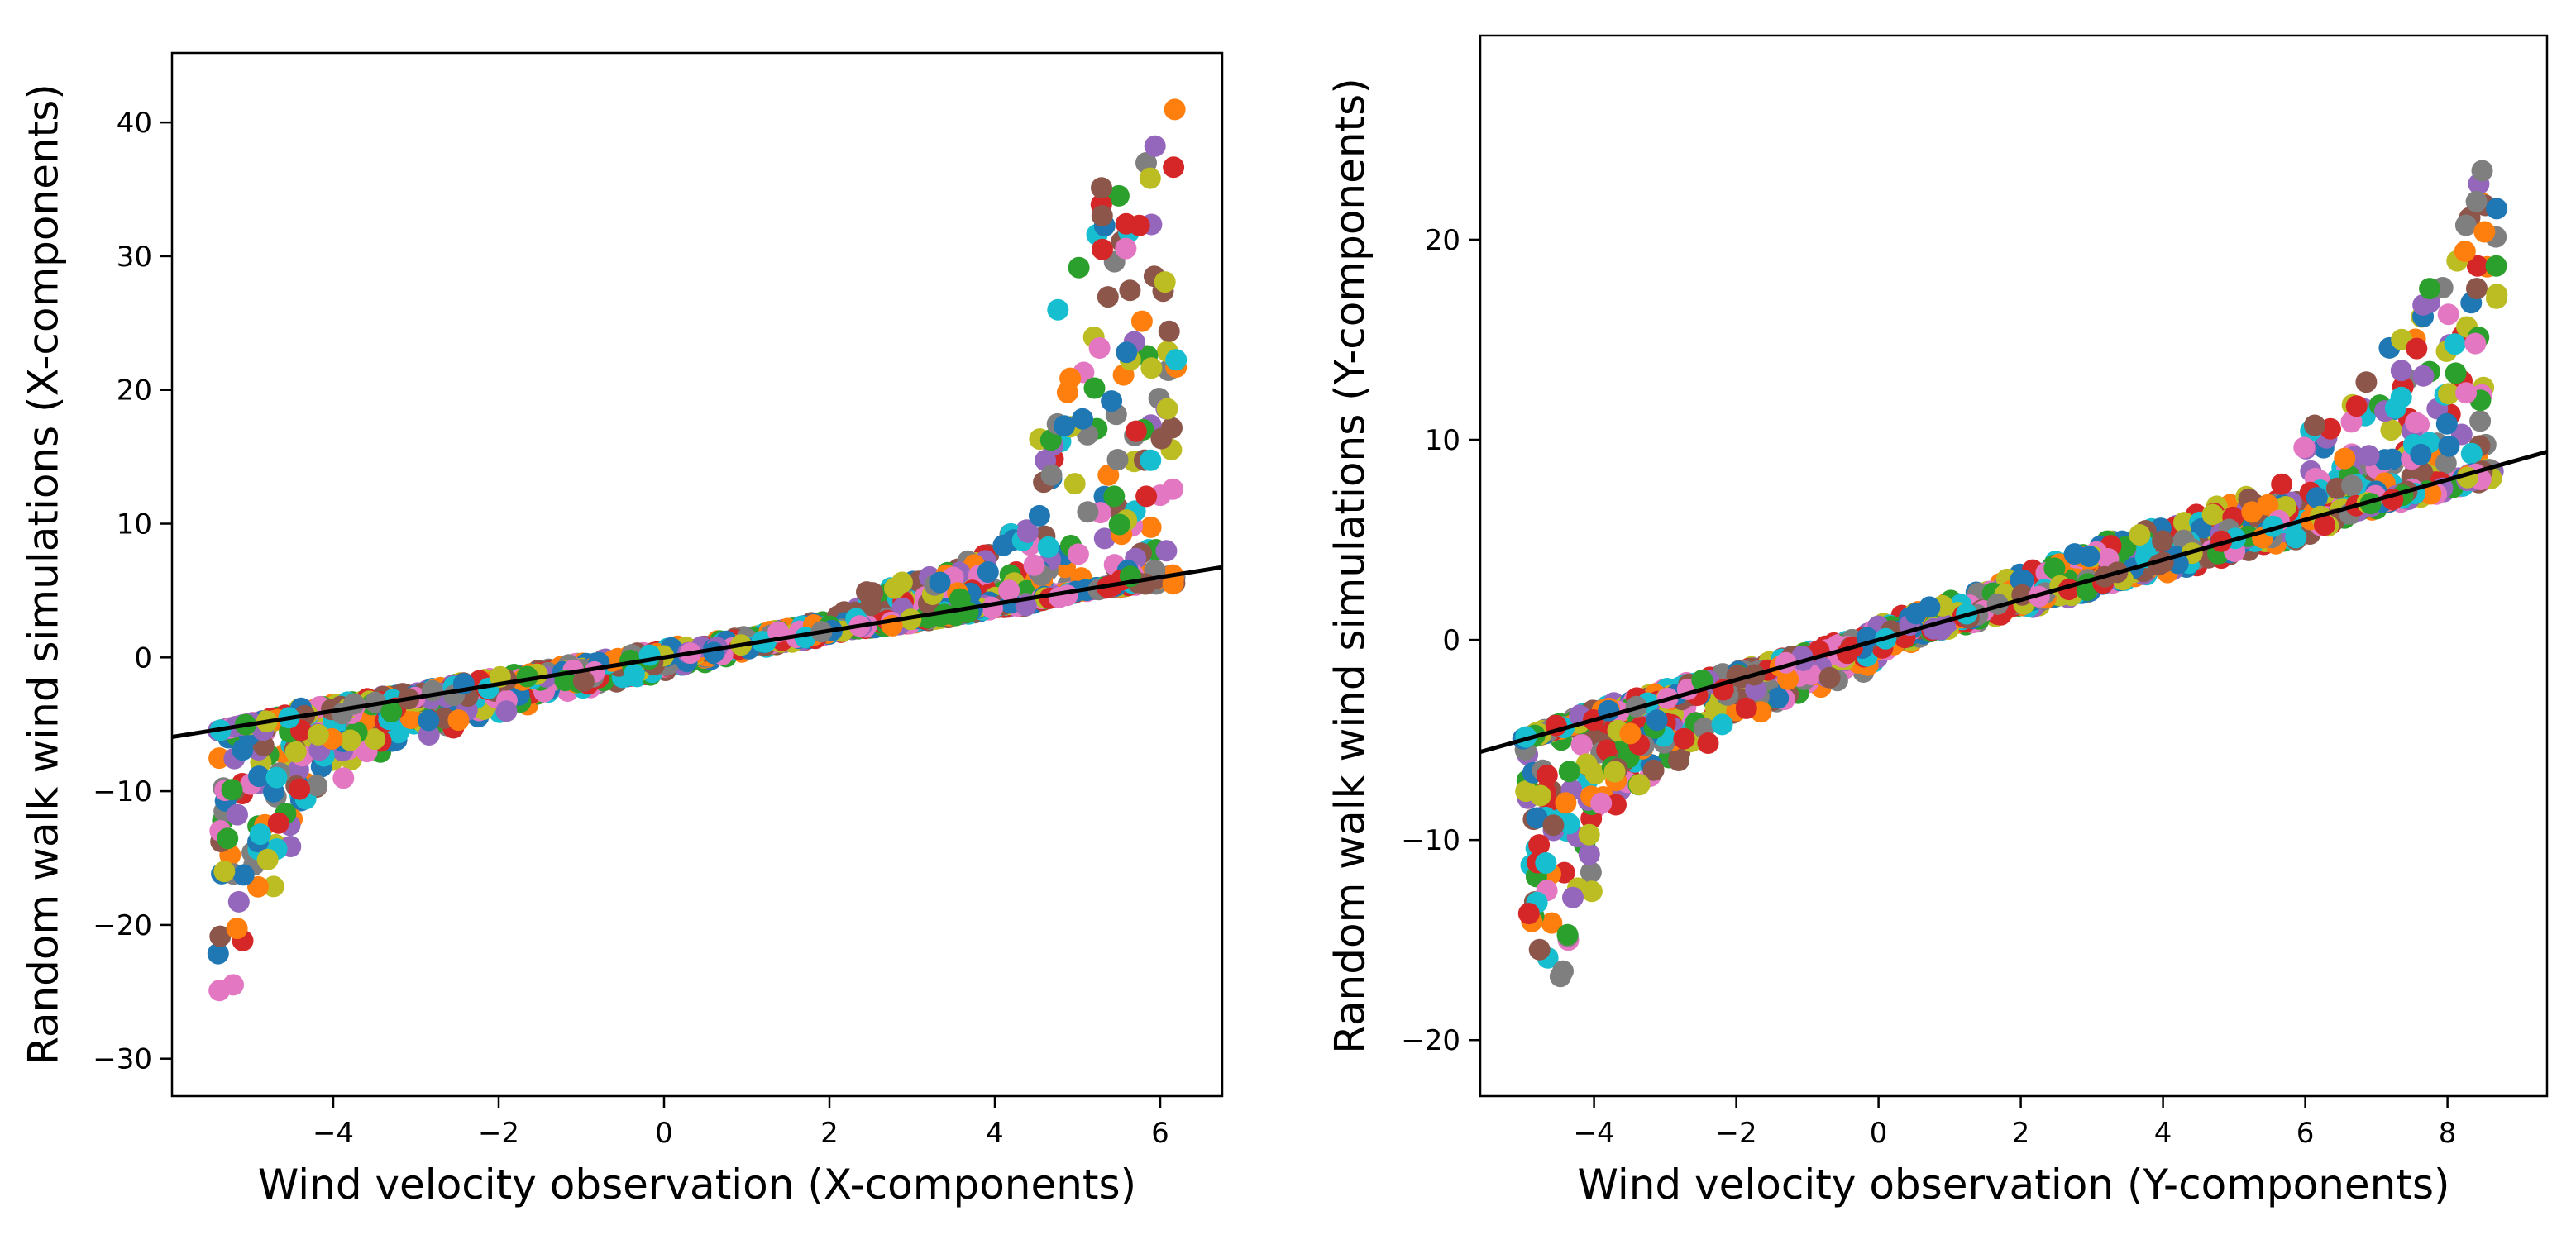 The width and height of the screenshot is (2576, 1235). Describe the element at coordinates (134, 123) in the screenshot. I see `y-tick-label: 40` at that location.